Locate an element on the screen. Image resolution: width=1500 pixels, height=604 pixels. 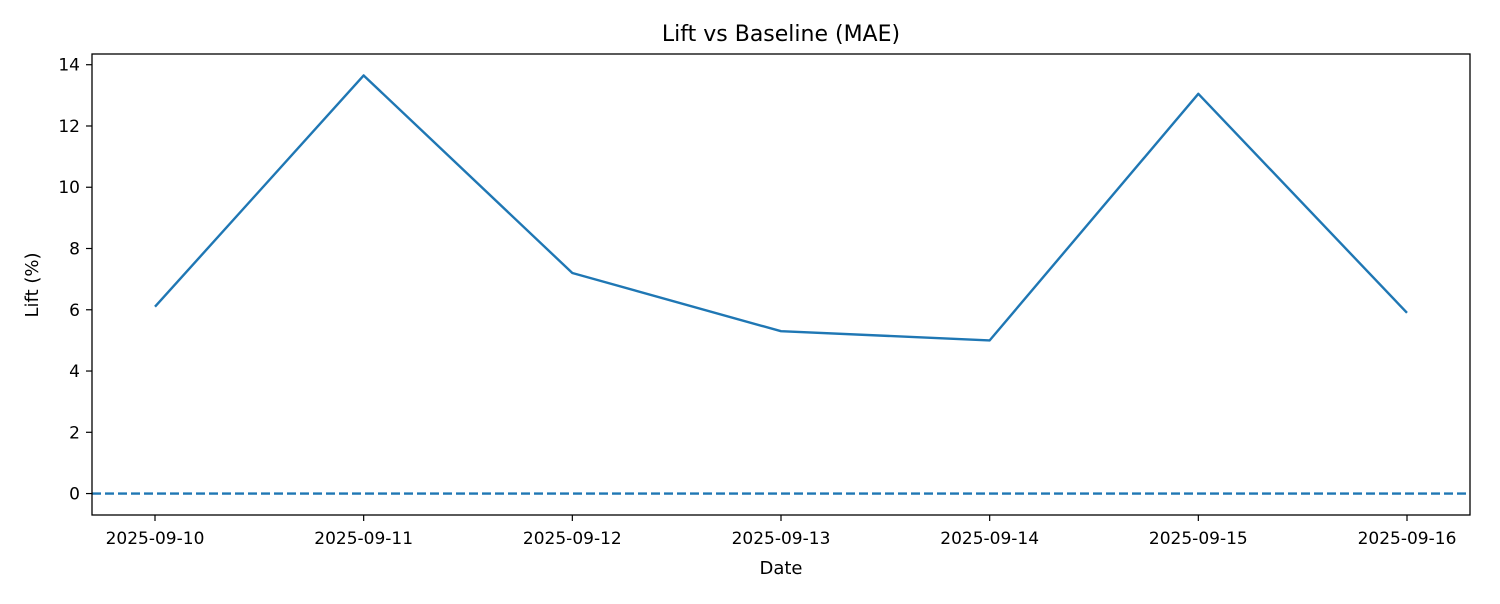
y-tick-label-6: 6 is located at coordinates (74, 311).